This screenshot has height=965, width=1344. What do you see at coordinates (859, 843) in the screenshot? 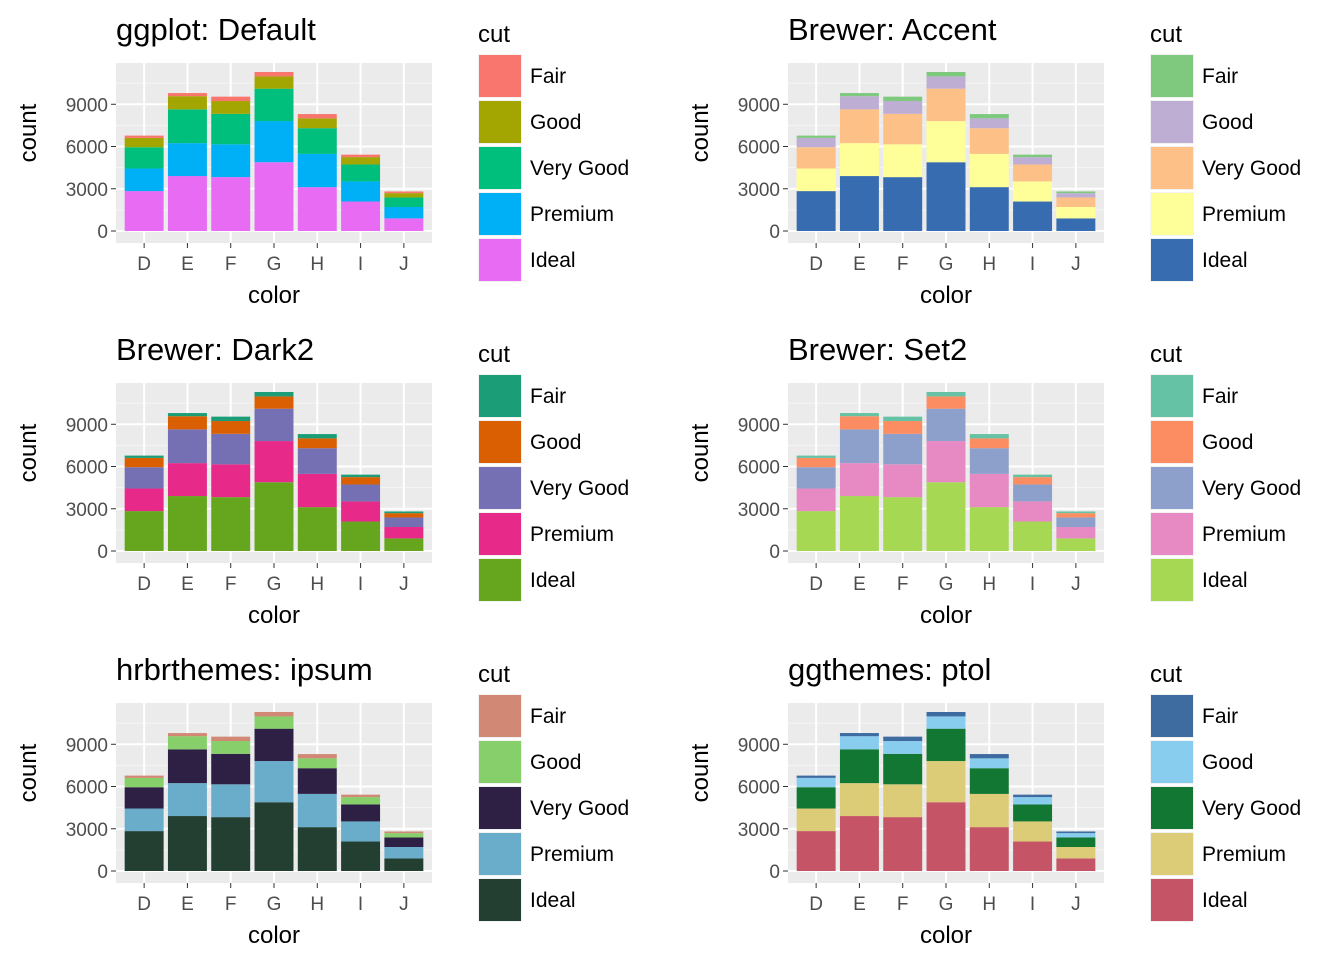
I see `bar-segment-ideal-e` at bounding box center [859, 843].